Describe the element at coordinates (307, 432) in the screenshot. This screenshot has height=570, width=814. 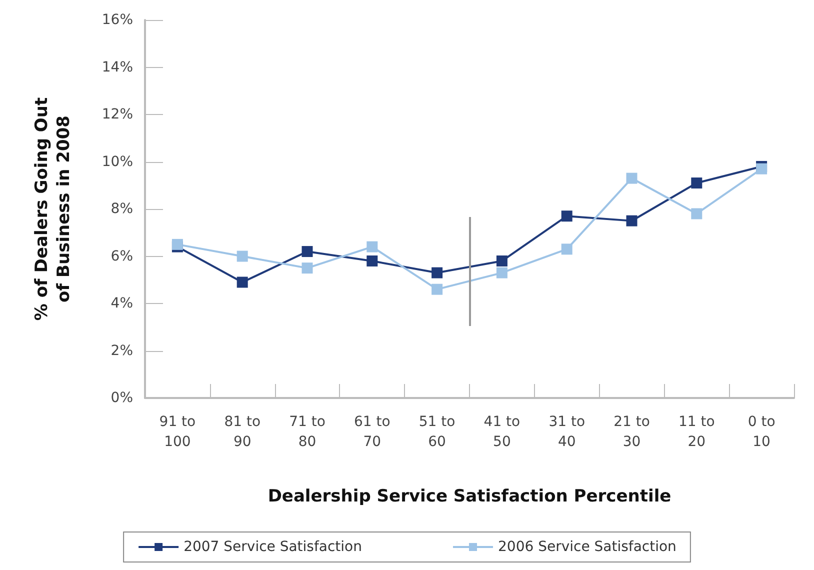
I see `x-tick-label: 71 to 80` at that location.